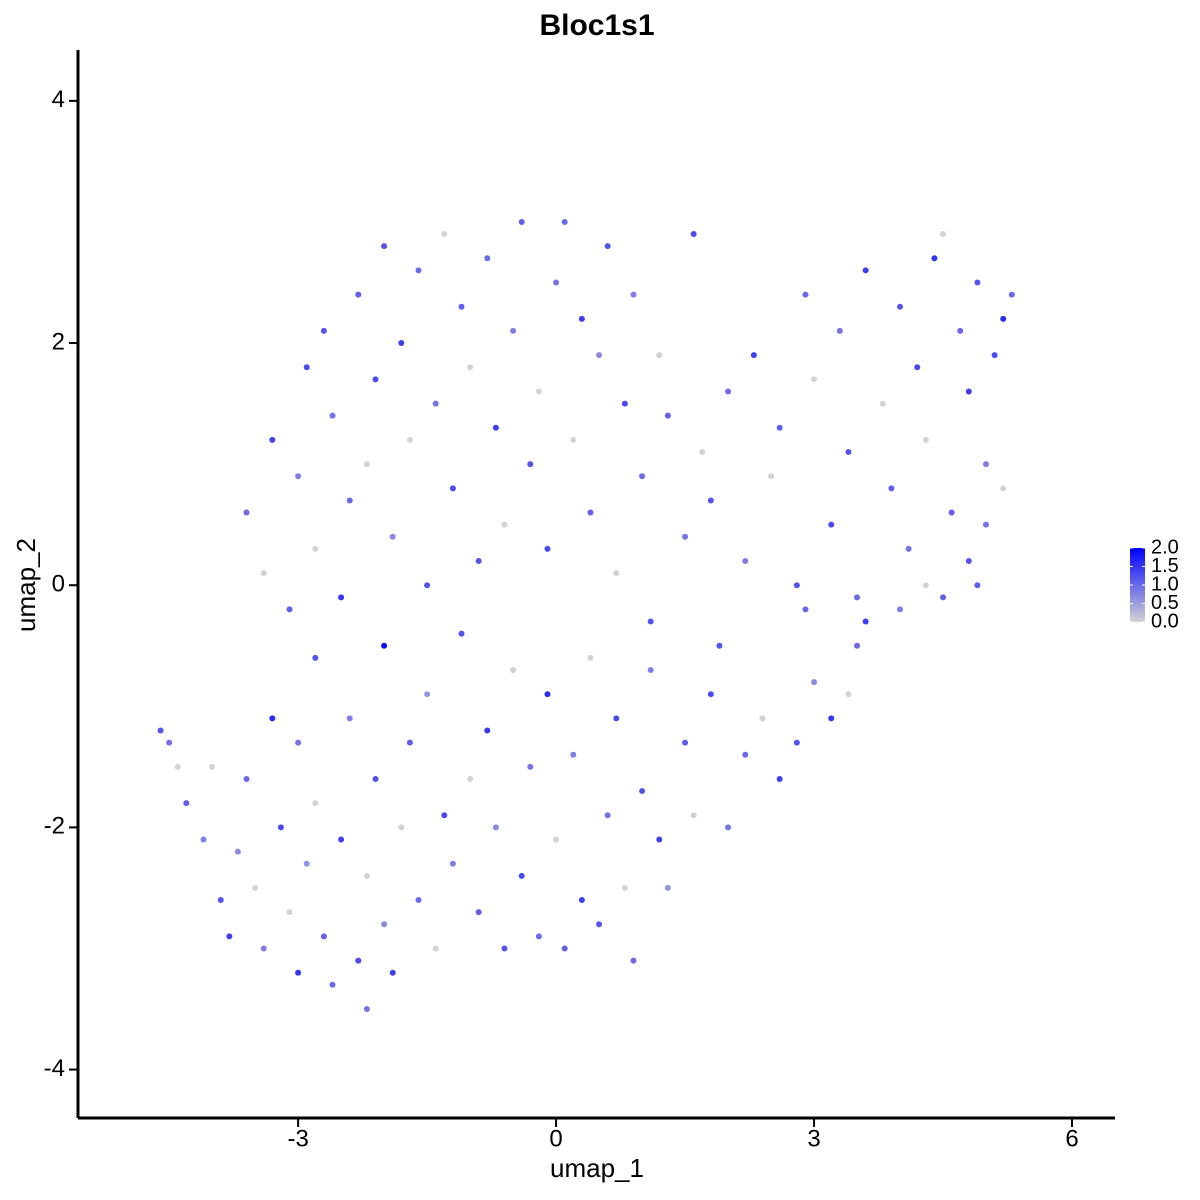 The image size is (1200, 1200). Describe the element at coordinates (596, 25) in the screenshot. I see `chart-title: Bloc1s1` at that location.